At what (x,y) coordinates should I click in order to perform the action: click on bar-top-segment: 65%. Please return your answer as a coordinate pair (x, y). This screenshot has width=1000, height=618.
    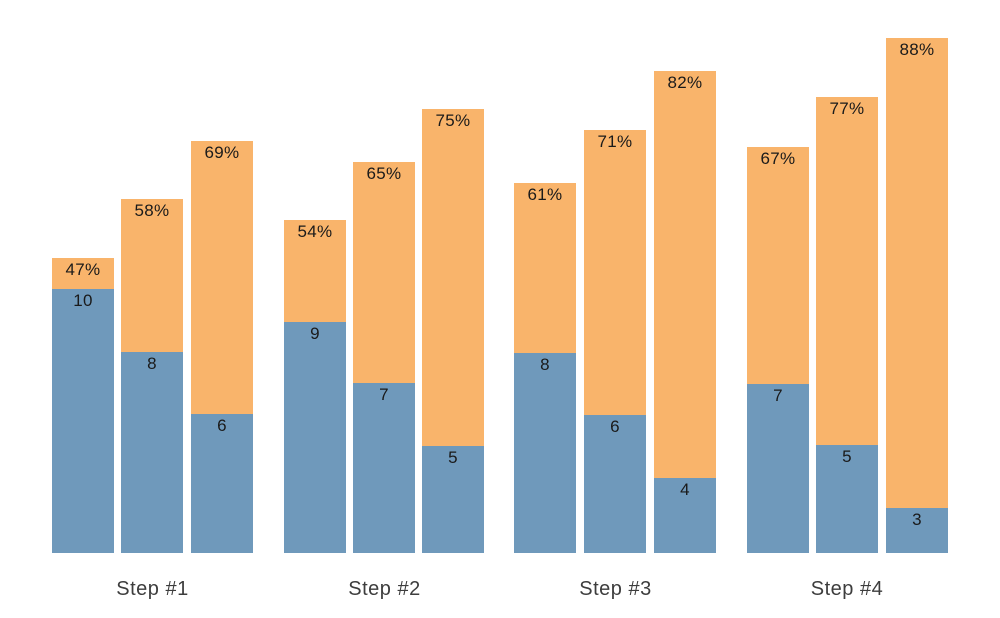
    Looking at the image, I should click on (384, 272).